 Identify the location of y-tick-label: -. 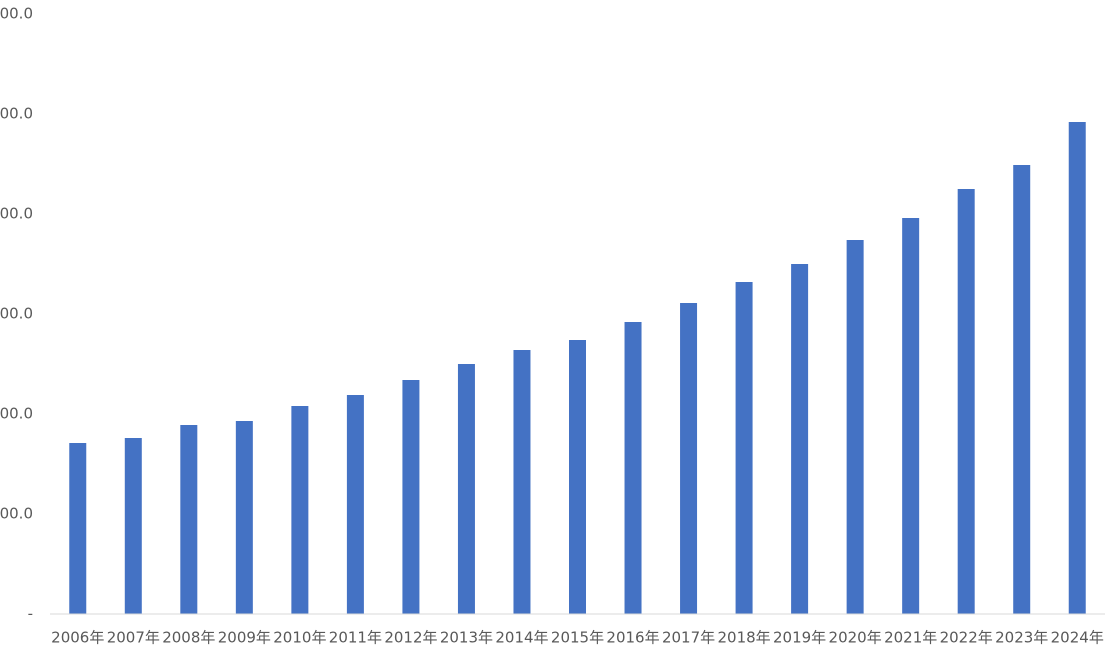
(30, 614).